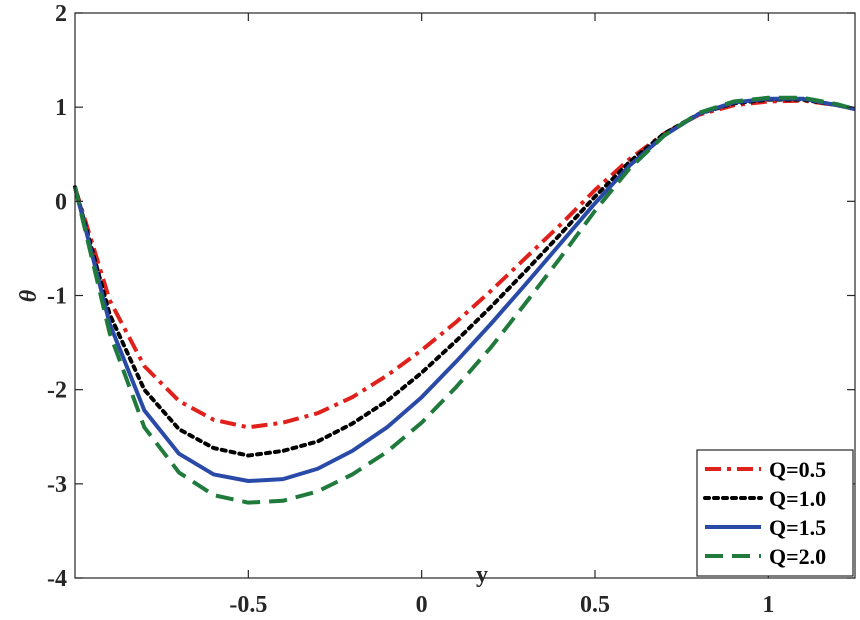  Describe the element at coordinates (482, 575) in the screenshot. I see `x-axis-title: y` at that location.